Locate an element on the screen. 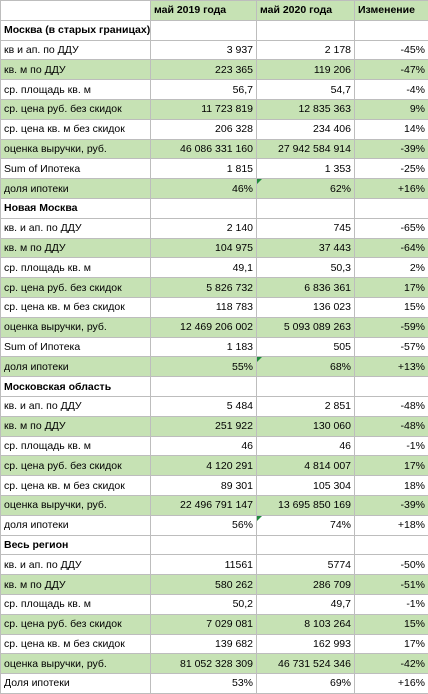  value-2020-cell: 2 178 is located at coordinates (306, 50).